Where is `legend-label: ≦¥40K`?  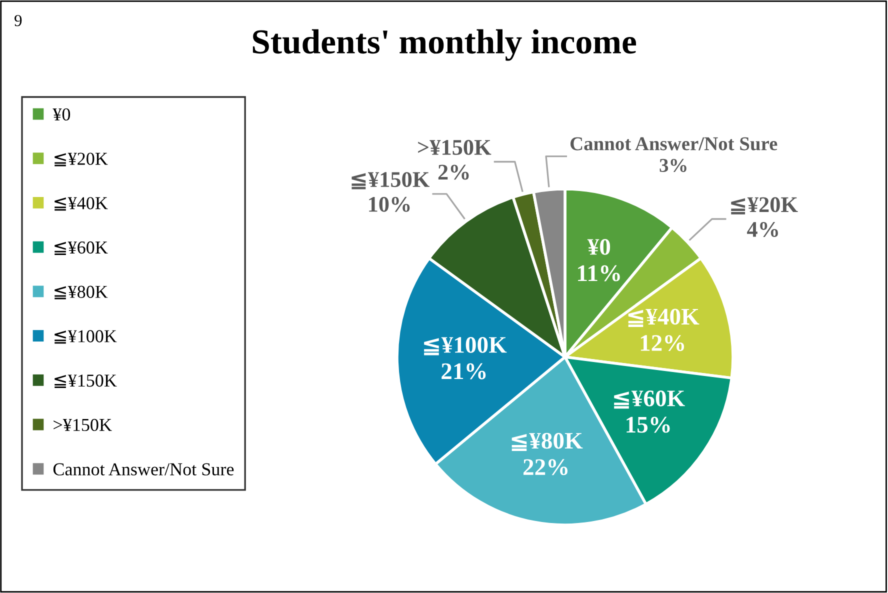 legend-label: ≦¥40K is located at coordinates (81, 204).